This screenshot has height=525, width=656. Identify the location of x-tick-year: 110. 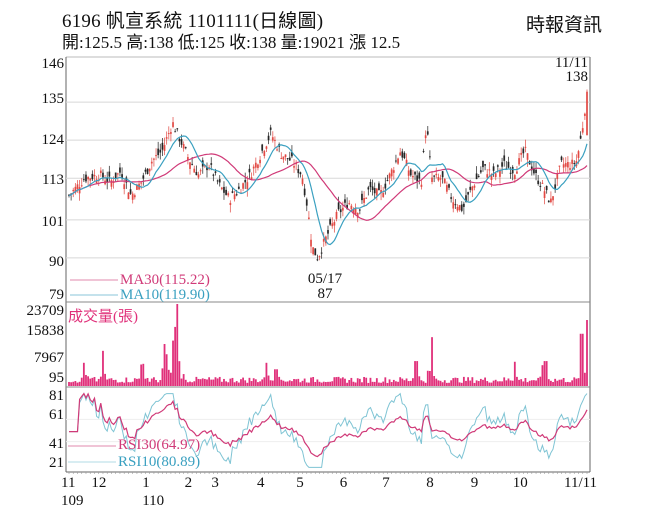
(153, 501).